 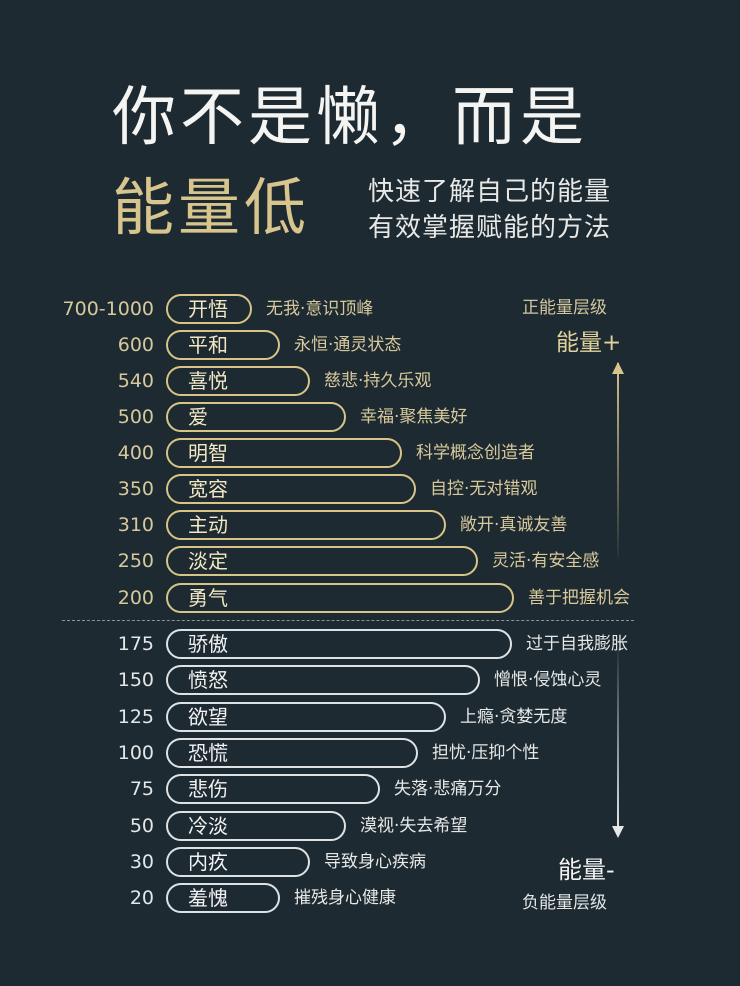 I want to click on level-pill: 平和, so click(x=223, y=345).